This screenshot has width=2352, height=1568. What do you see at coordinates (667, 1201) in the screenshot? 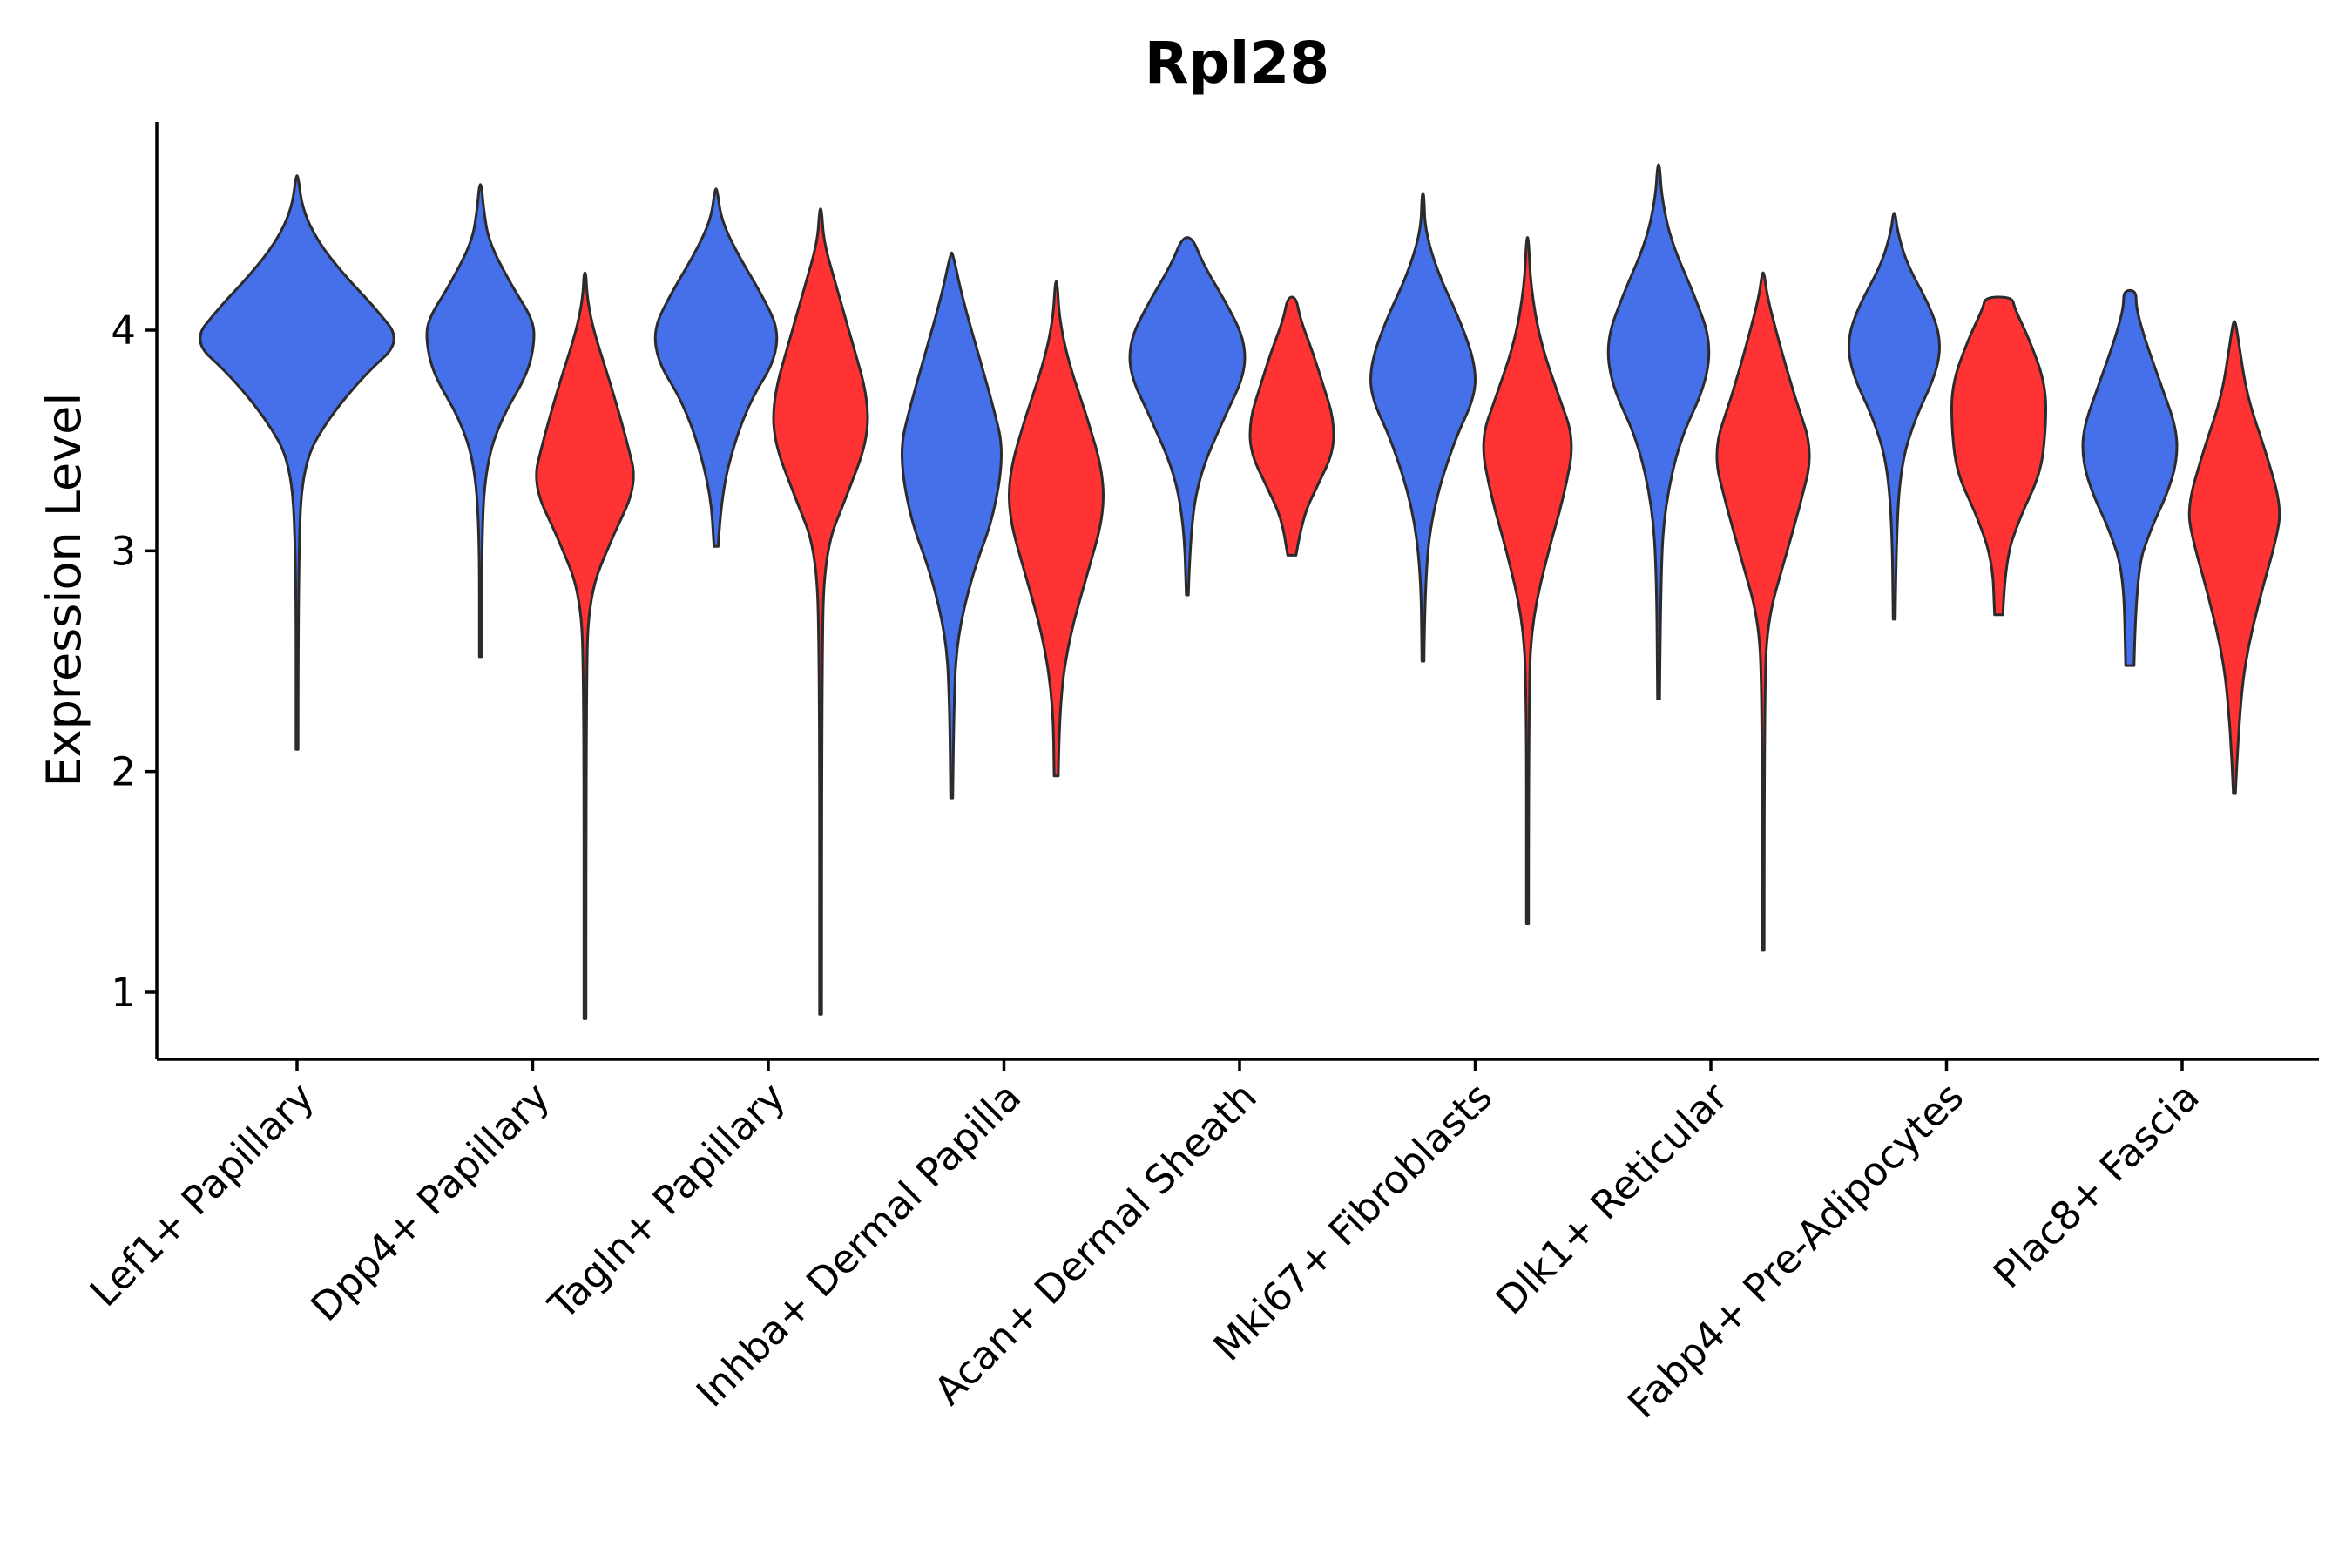
I see `x-tick-label: Tagln+ Papillary` at bounding box center [667, 1201].